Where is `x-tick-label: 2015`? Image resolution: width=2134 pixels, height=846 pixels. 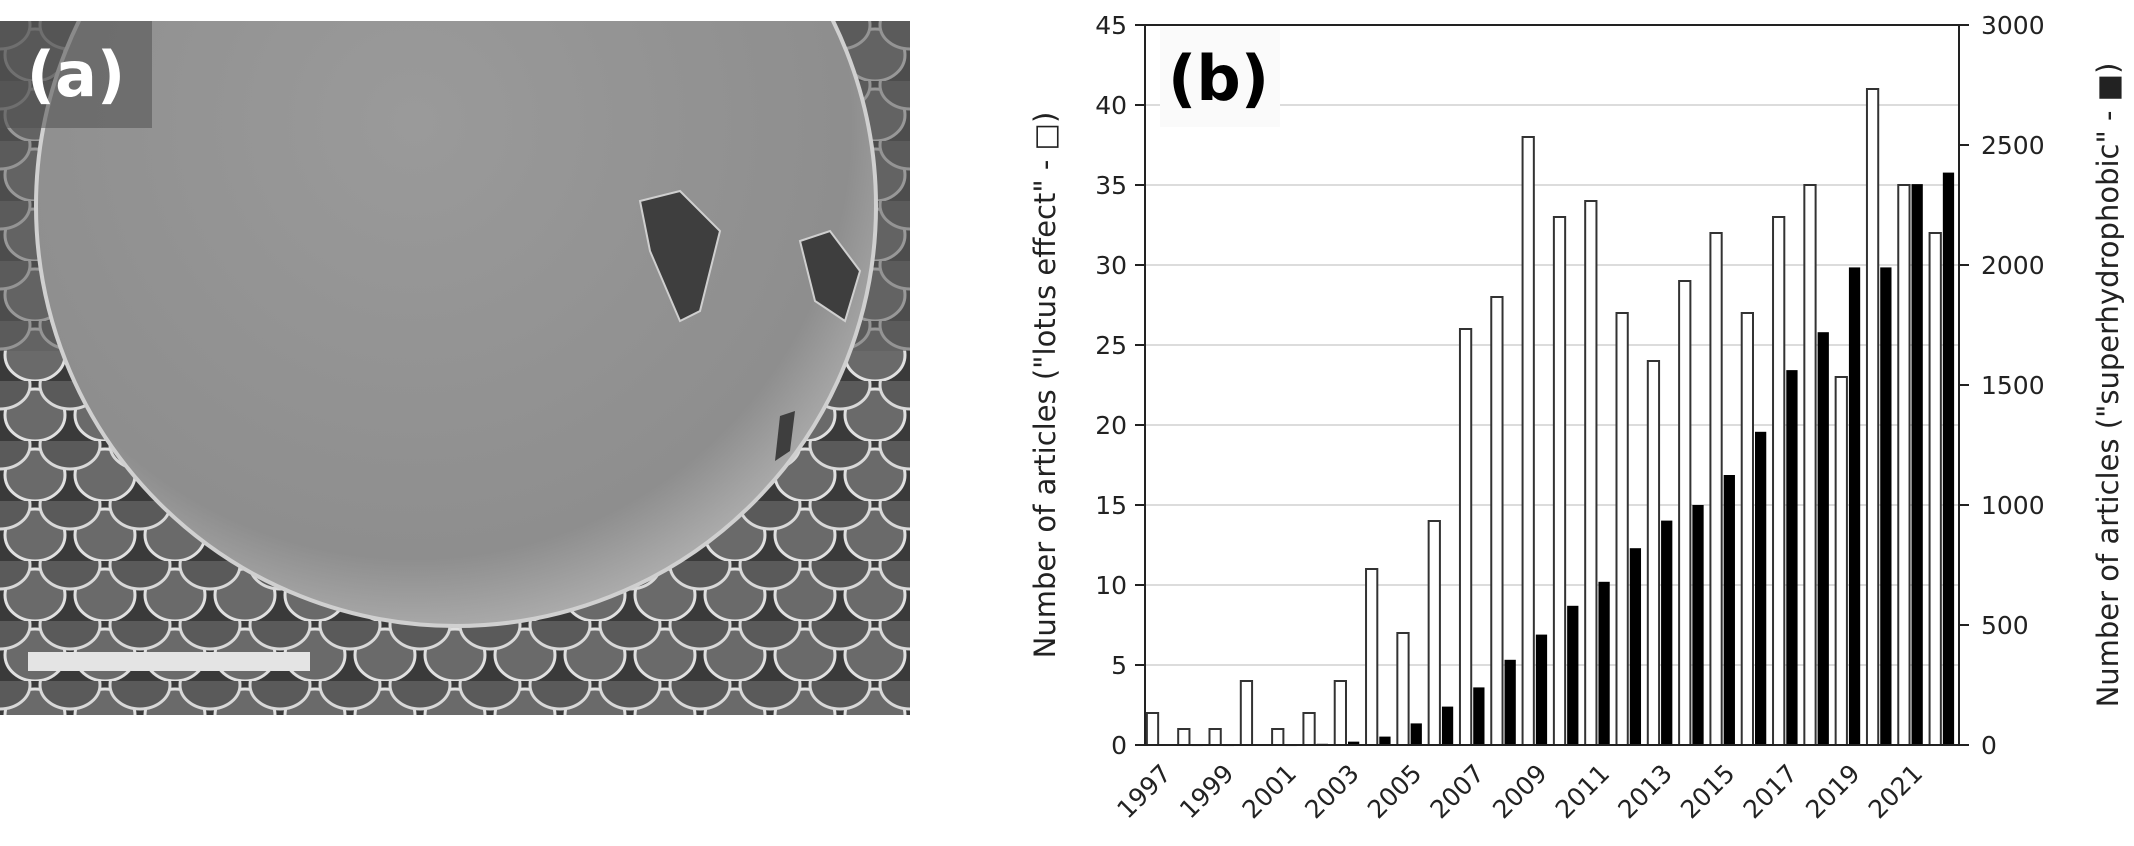
x-tick-label: 2015 is located at coordinates (1707, 791).